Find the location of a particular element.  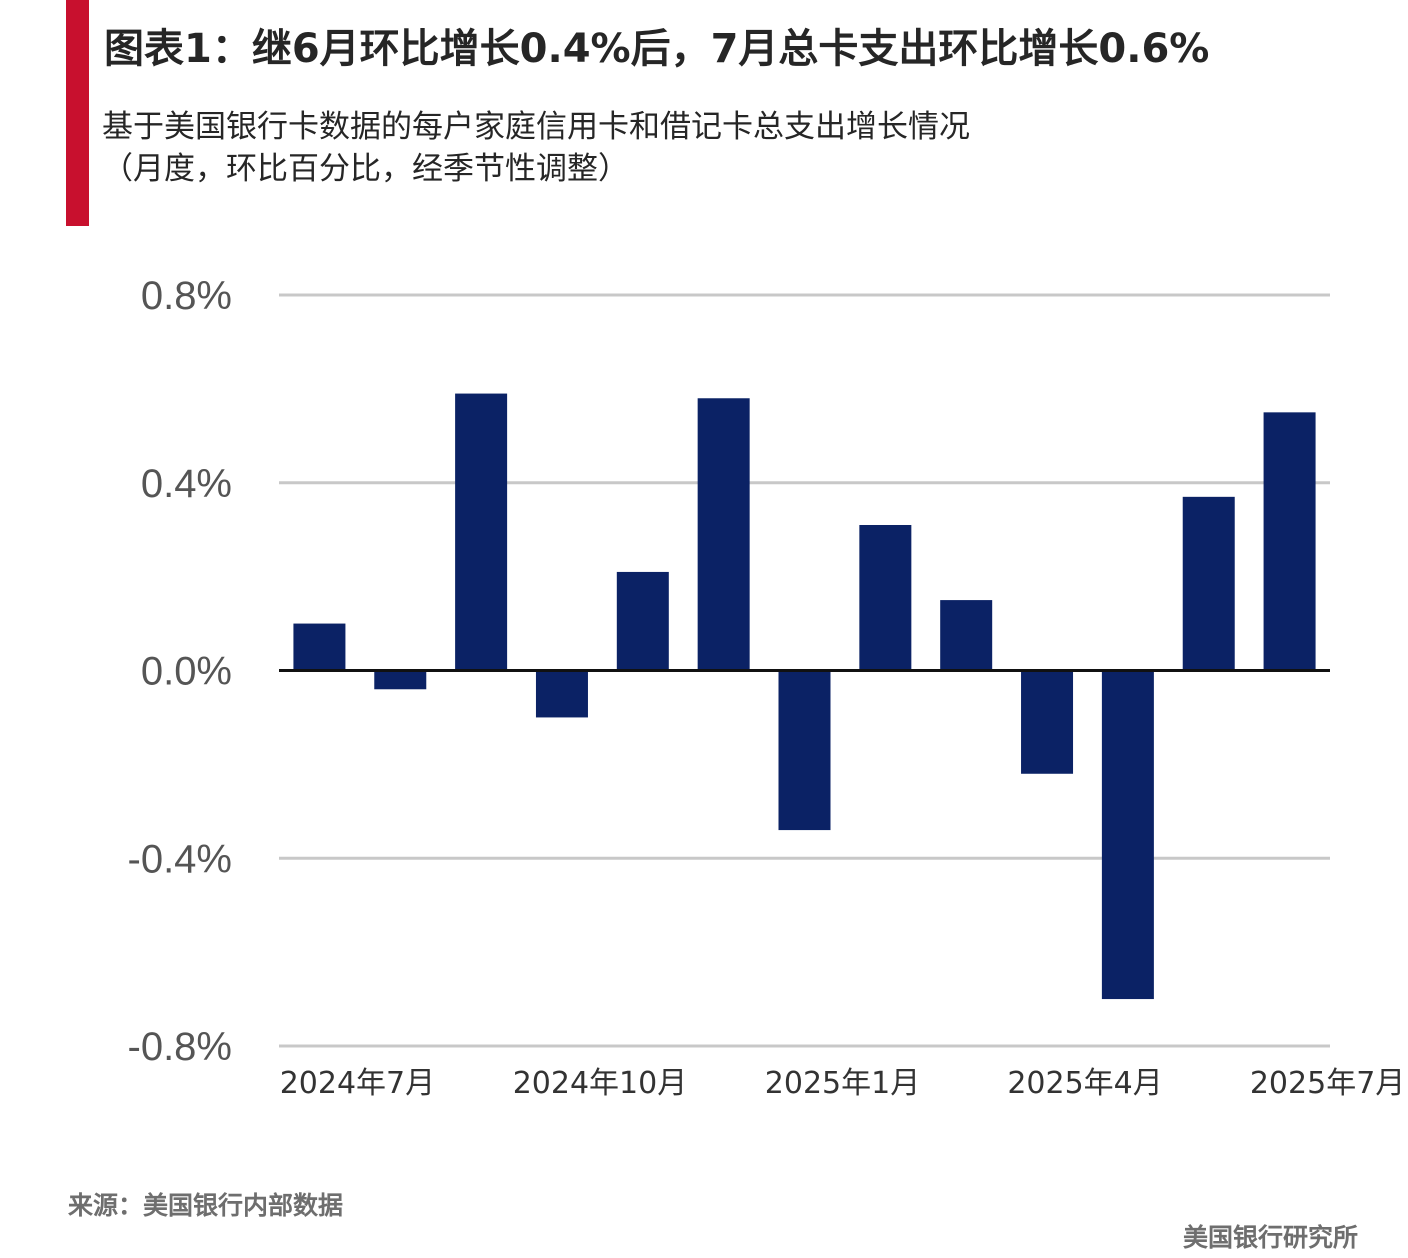

y-tick-label: 0.4% is located at coordinates (186, 484).